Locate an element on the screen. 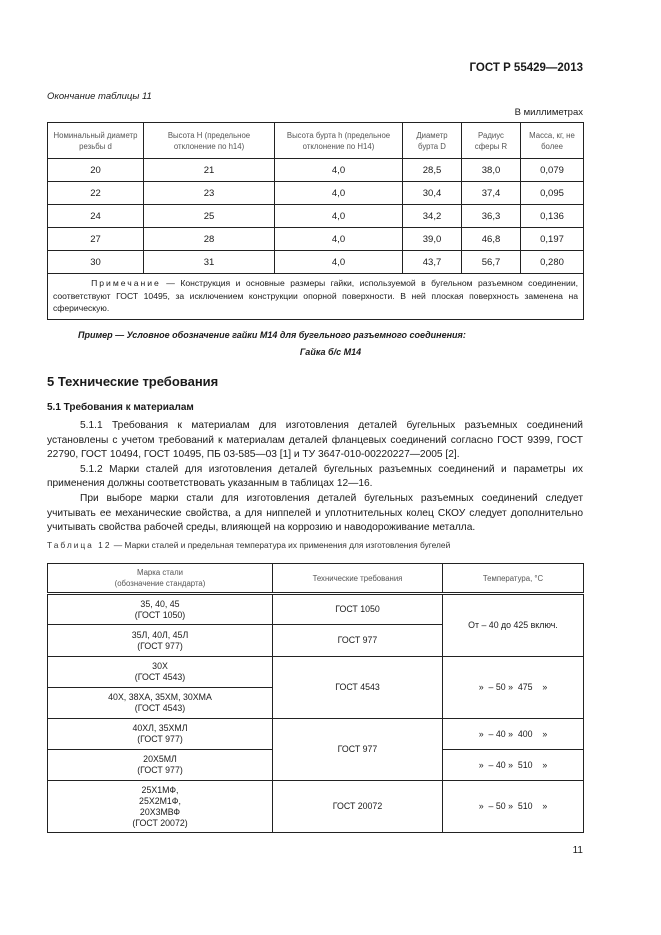  column-header: Марка стали (обозначение стандарта) is located at coordinates (160, 579).